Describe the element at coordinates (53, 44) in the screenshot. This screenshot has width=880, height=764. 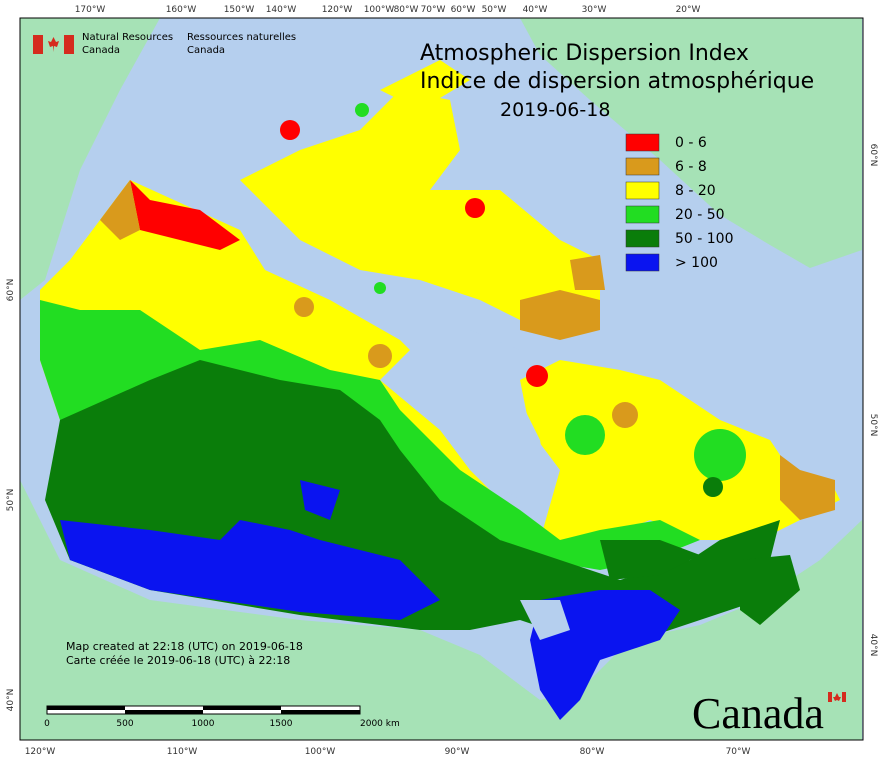
I see `flag-leaf` at that location.